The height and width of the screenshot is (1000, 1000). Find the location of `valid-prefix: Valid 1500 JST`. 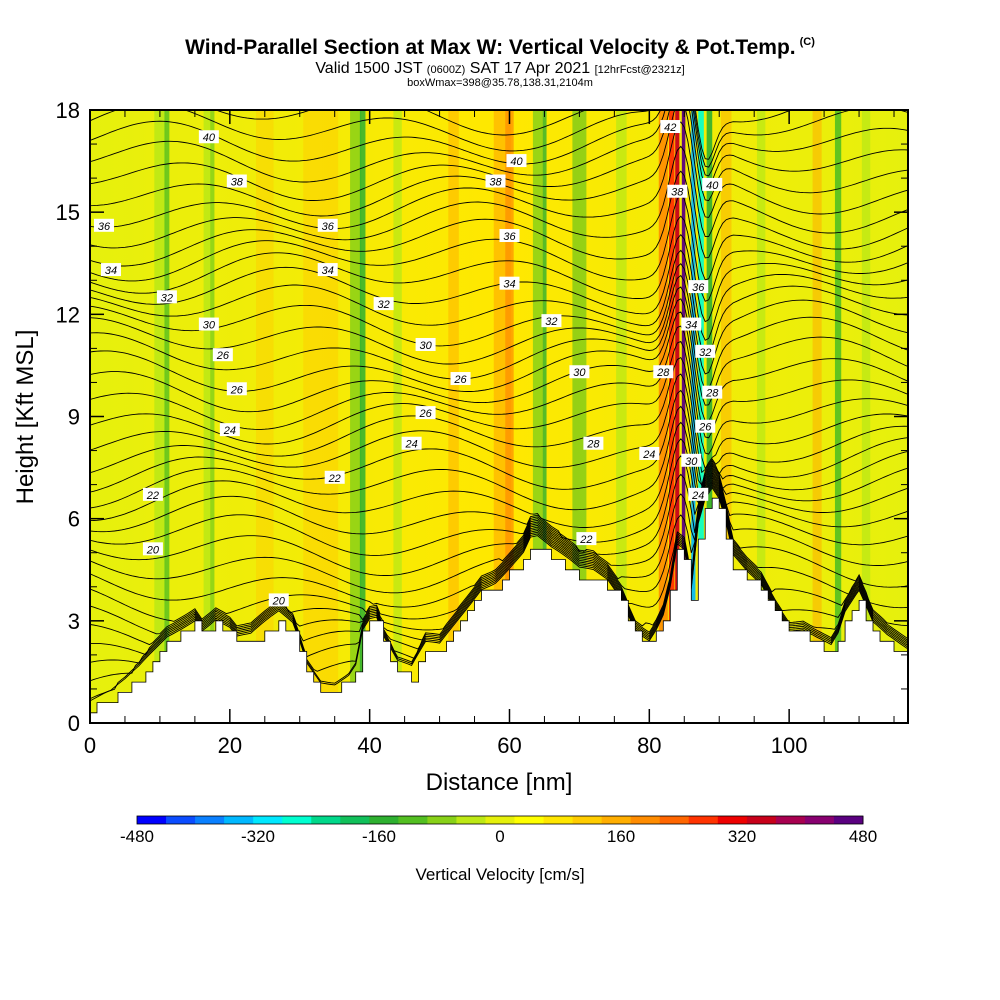

valid-prefix: Valid 1500 JST is located at coordinates (369, 68).